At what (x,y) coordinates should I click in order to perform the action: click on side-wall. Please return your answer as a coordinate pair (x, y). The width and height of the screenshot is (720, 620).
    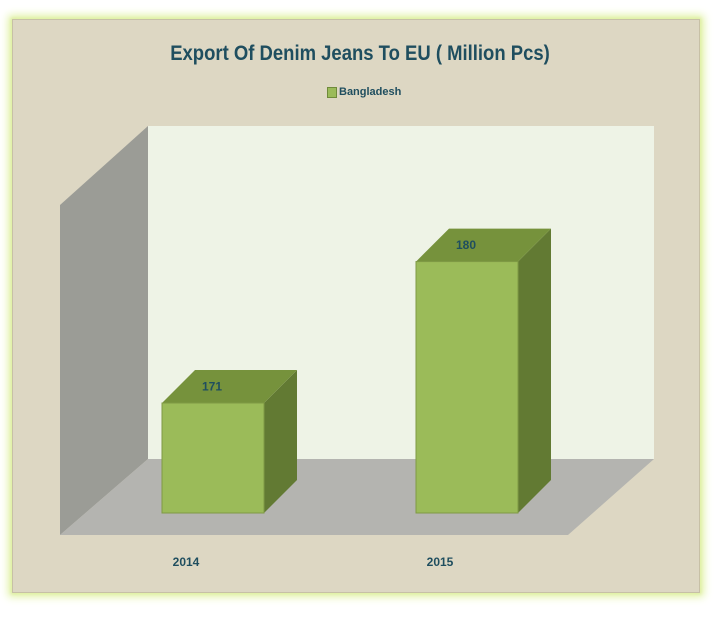
    Looking at the image, I should click on (104, 330).